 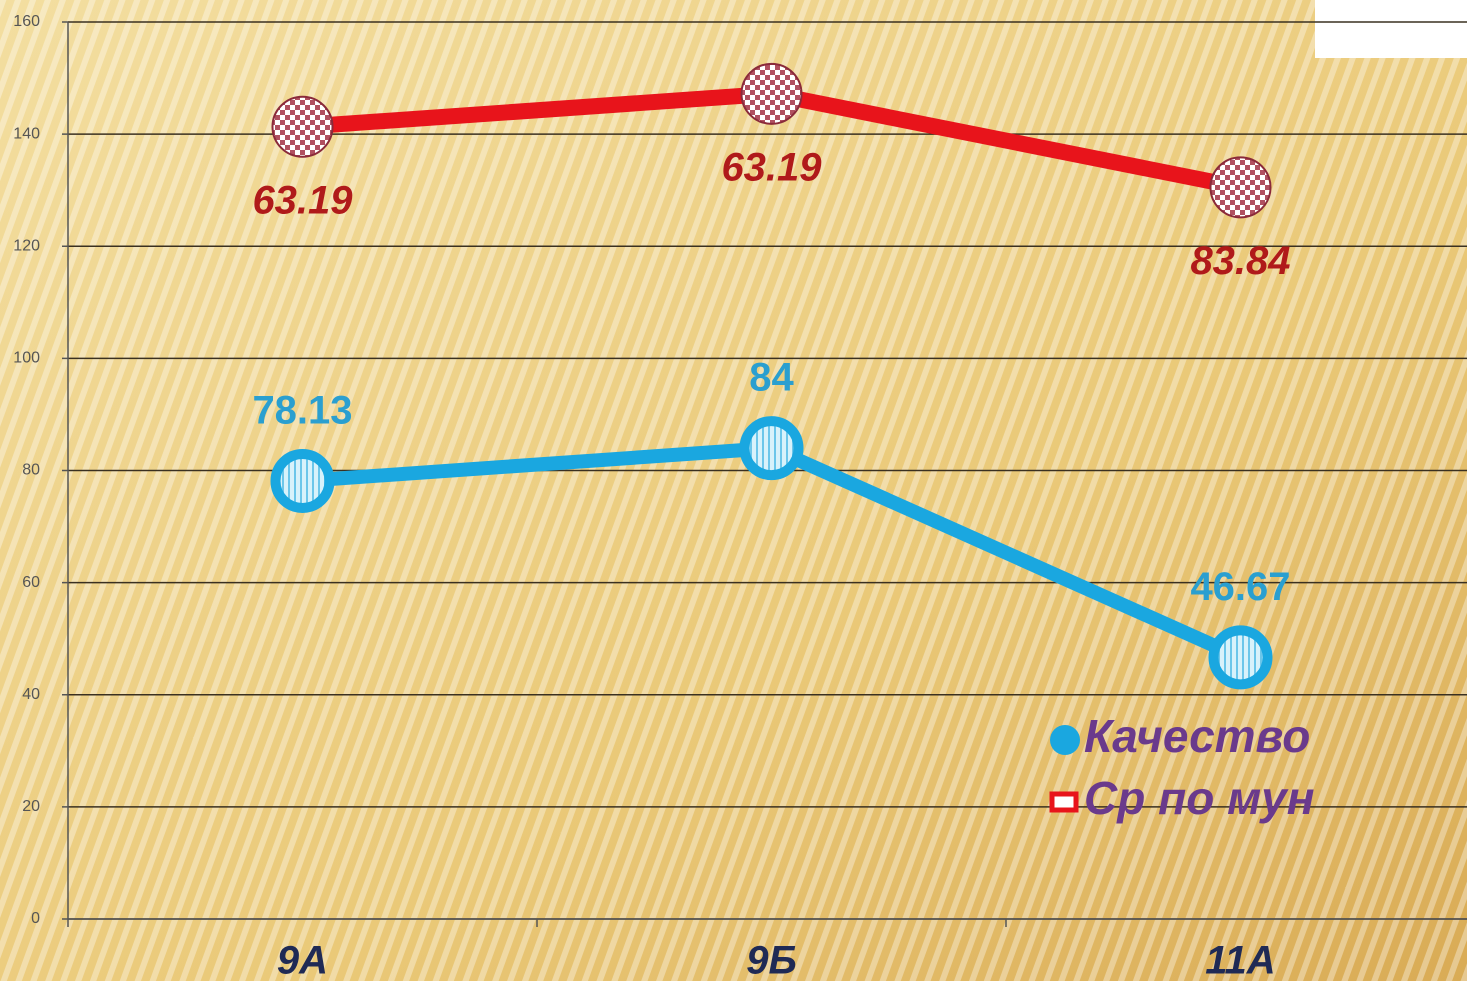 What do you see at coordinates (1240, 587) in the screenshot?
I see `data-label: 46.67` at bounding box center [1240, 587].